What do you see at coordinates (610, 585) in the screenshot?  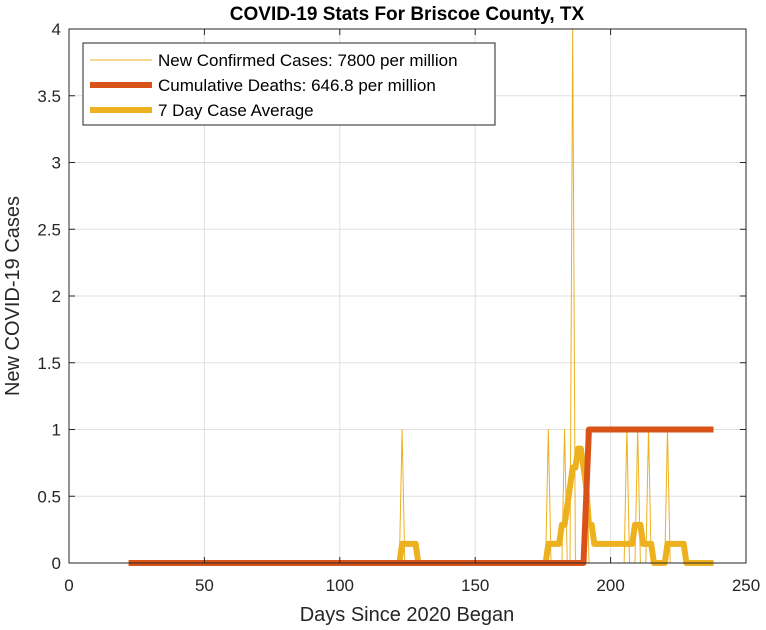 I see `x-tick-label: 200` at bounding box center [610, 585].